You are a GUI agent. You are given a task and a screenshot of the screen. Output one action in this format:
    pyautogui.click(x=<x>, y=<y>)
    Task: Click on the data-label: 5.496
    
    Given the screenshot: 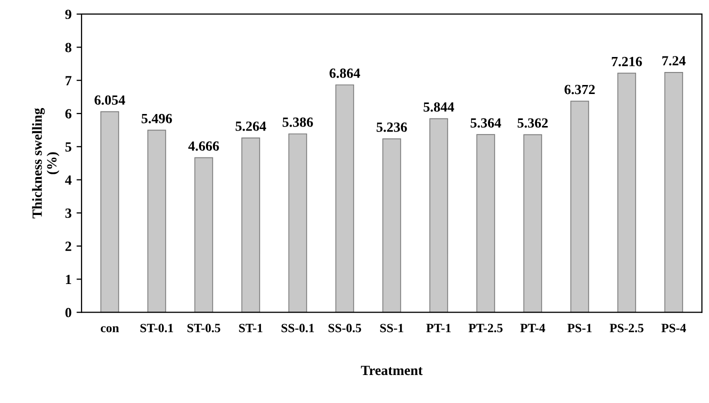 What is the action you would take?
    pyautogui.click(x=157, y=119)
    